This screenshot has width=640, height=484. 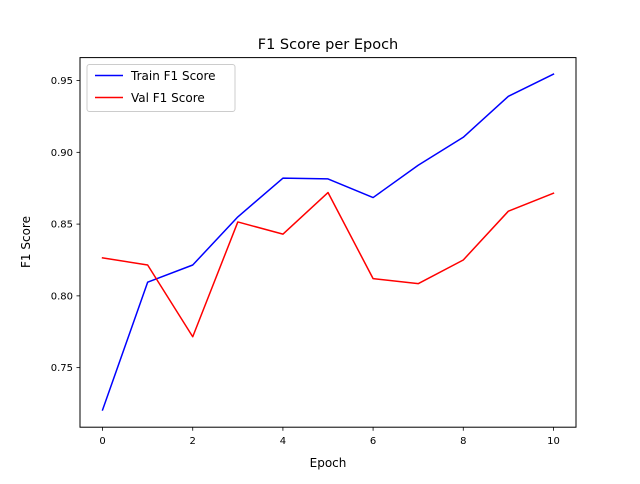 I want to click on chart-title: F1 Score per Epoch, so click(x=328, y=45).